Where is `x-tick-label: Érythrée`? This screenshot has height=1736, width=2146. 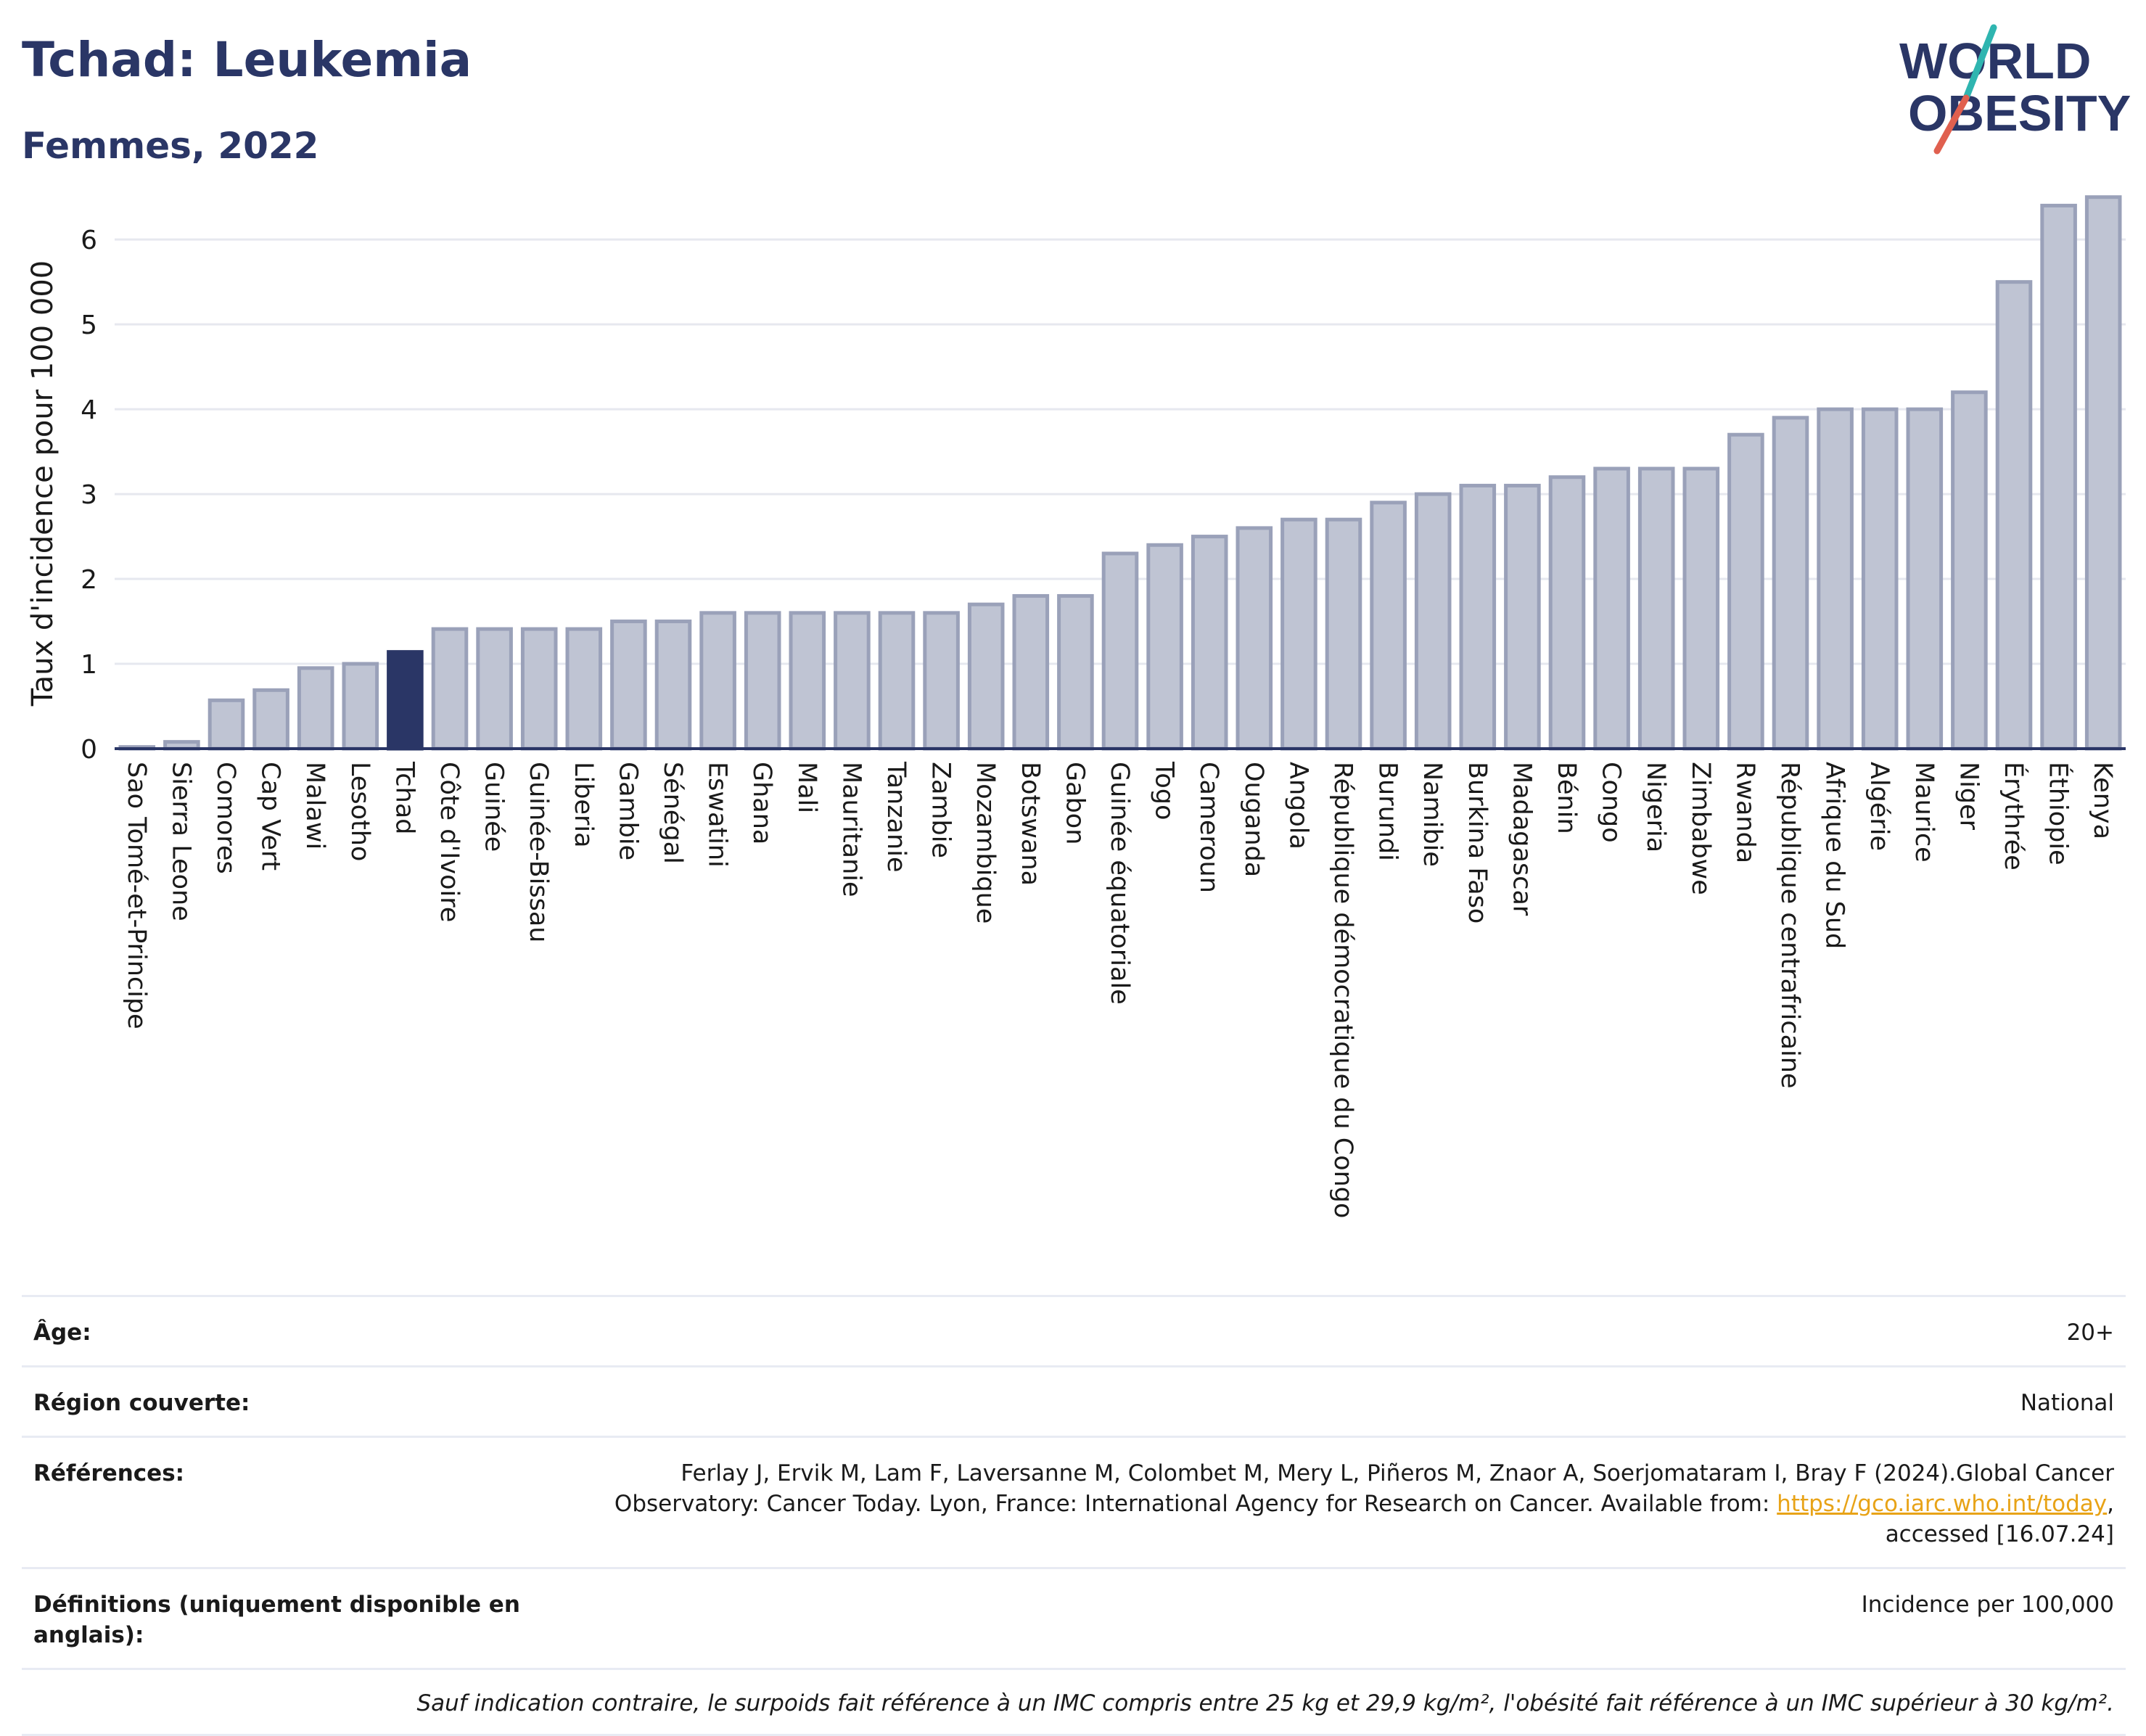
x-tick-label: Érythrée is located at coordinates (2014, 816).